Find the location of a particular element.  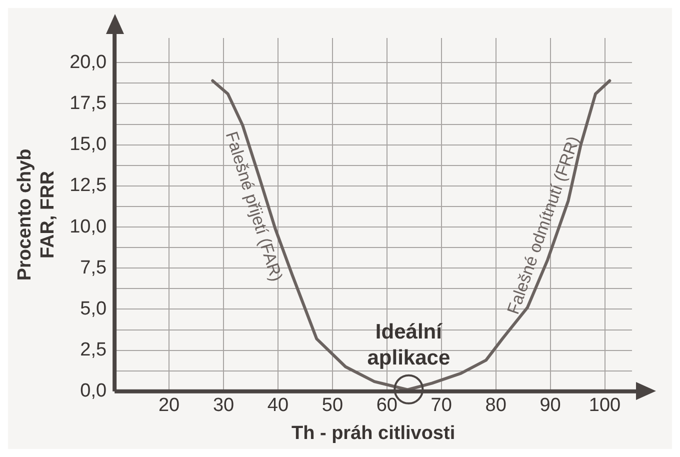

x-tick-label: 60 is located at coordinates (387, 405).